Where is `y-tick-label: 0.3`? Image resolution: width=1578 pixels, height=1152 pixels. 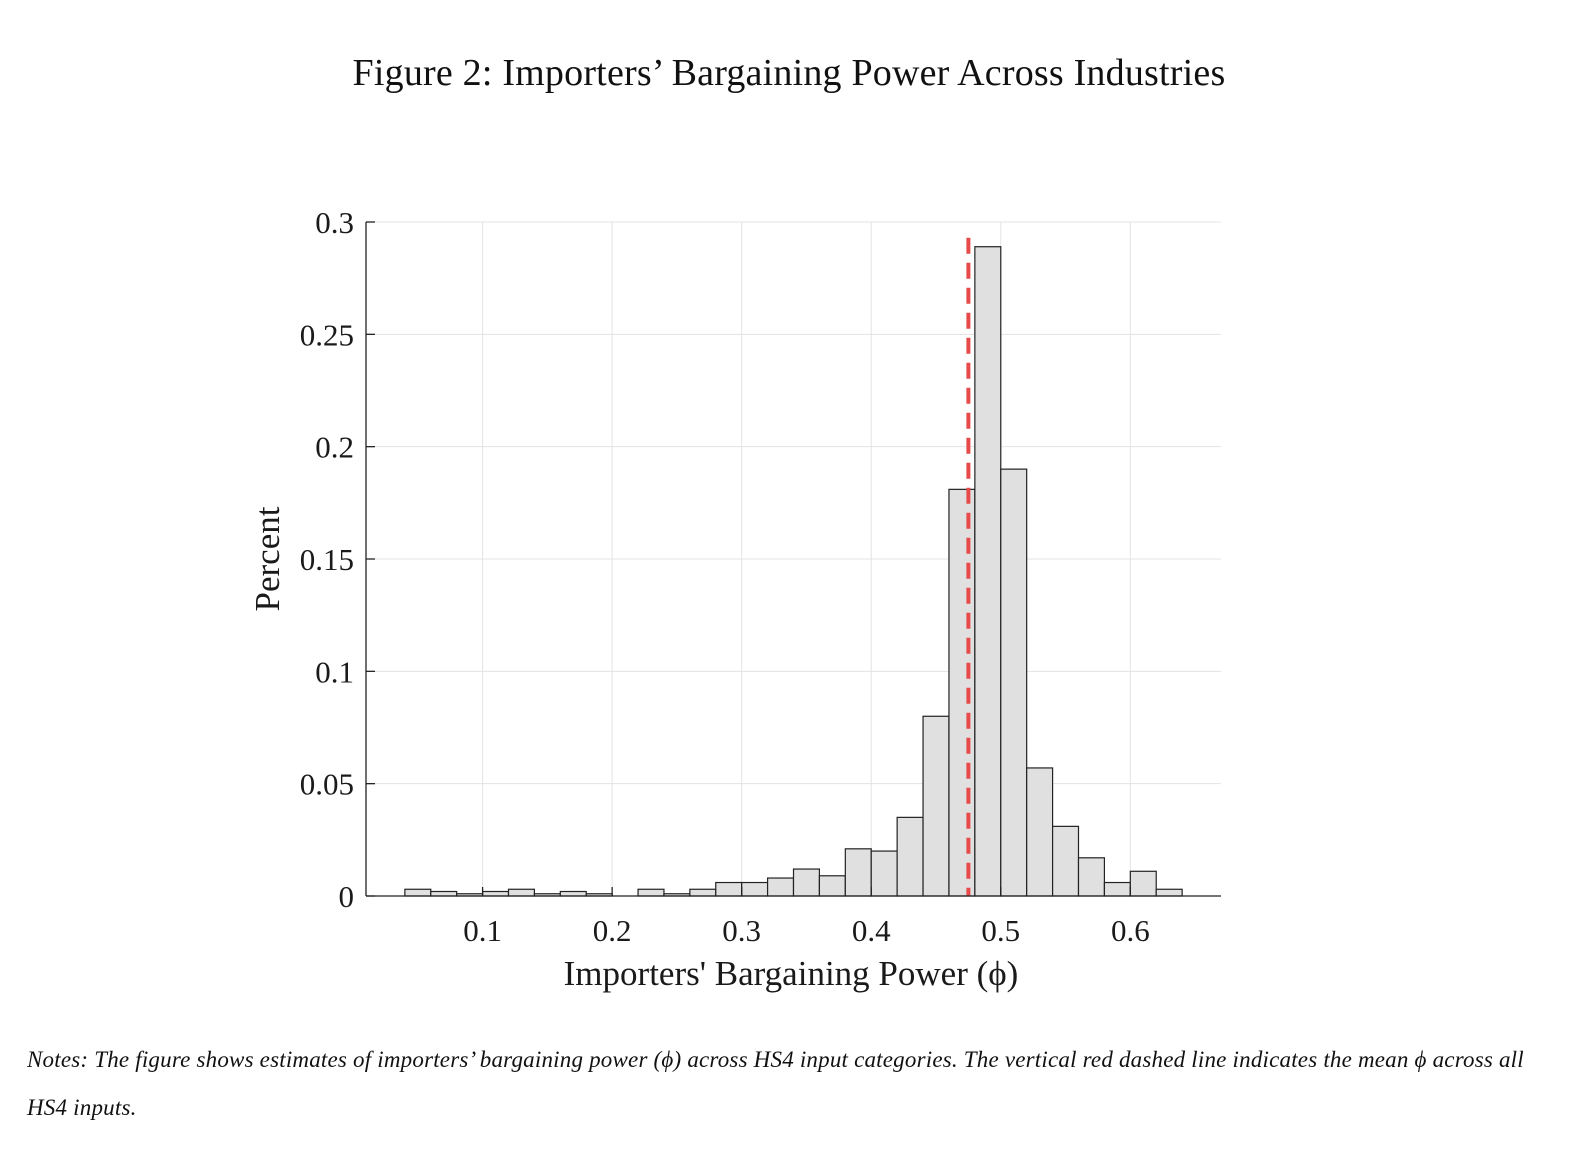 y-tick-label: 0.3 is located at coordinates (334, 222).